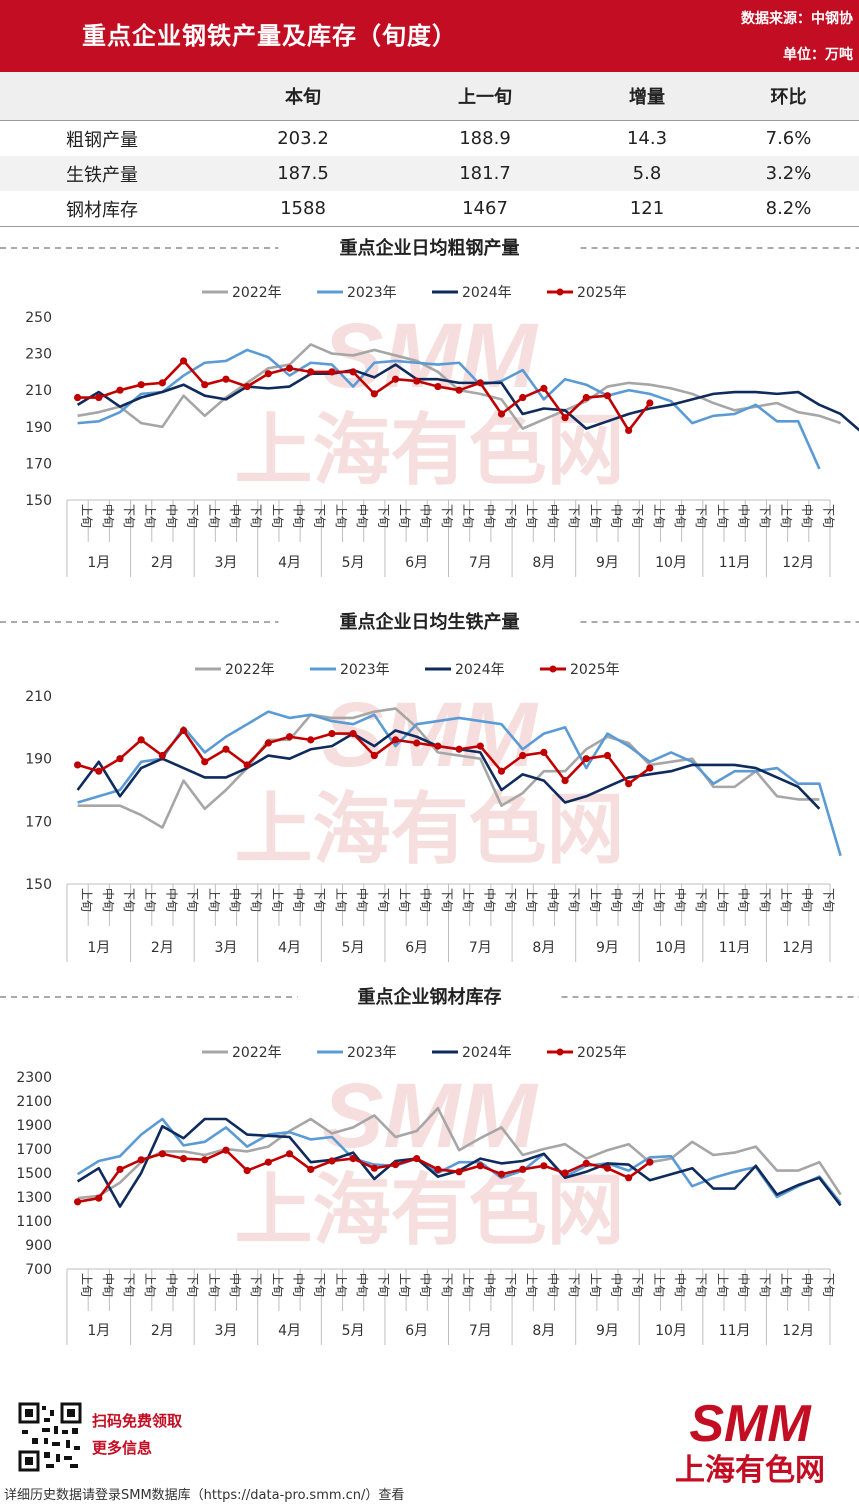  What do you see at coordinates (38, 1270) in the screenshot?
I see `y-tick-label: 700` at bounding box center [38, 1270].